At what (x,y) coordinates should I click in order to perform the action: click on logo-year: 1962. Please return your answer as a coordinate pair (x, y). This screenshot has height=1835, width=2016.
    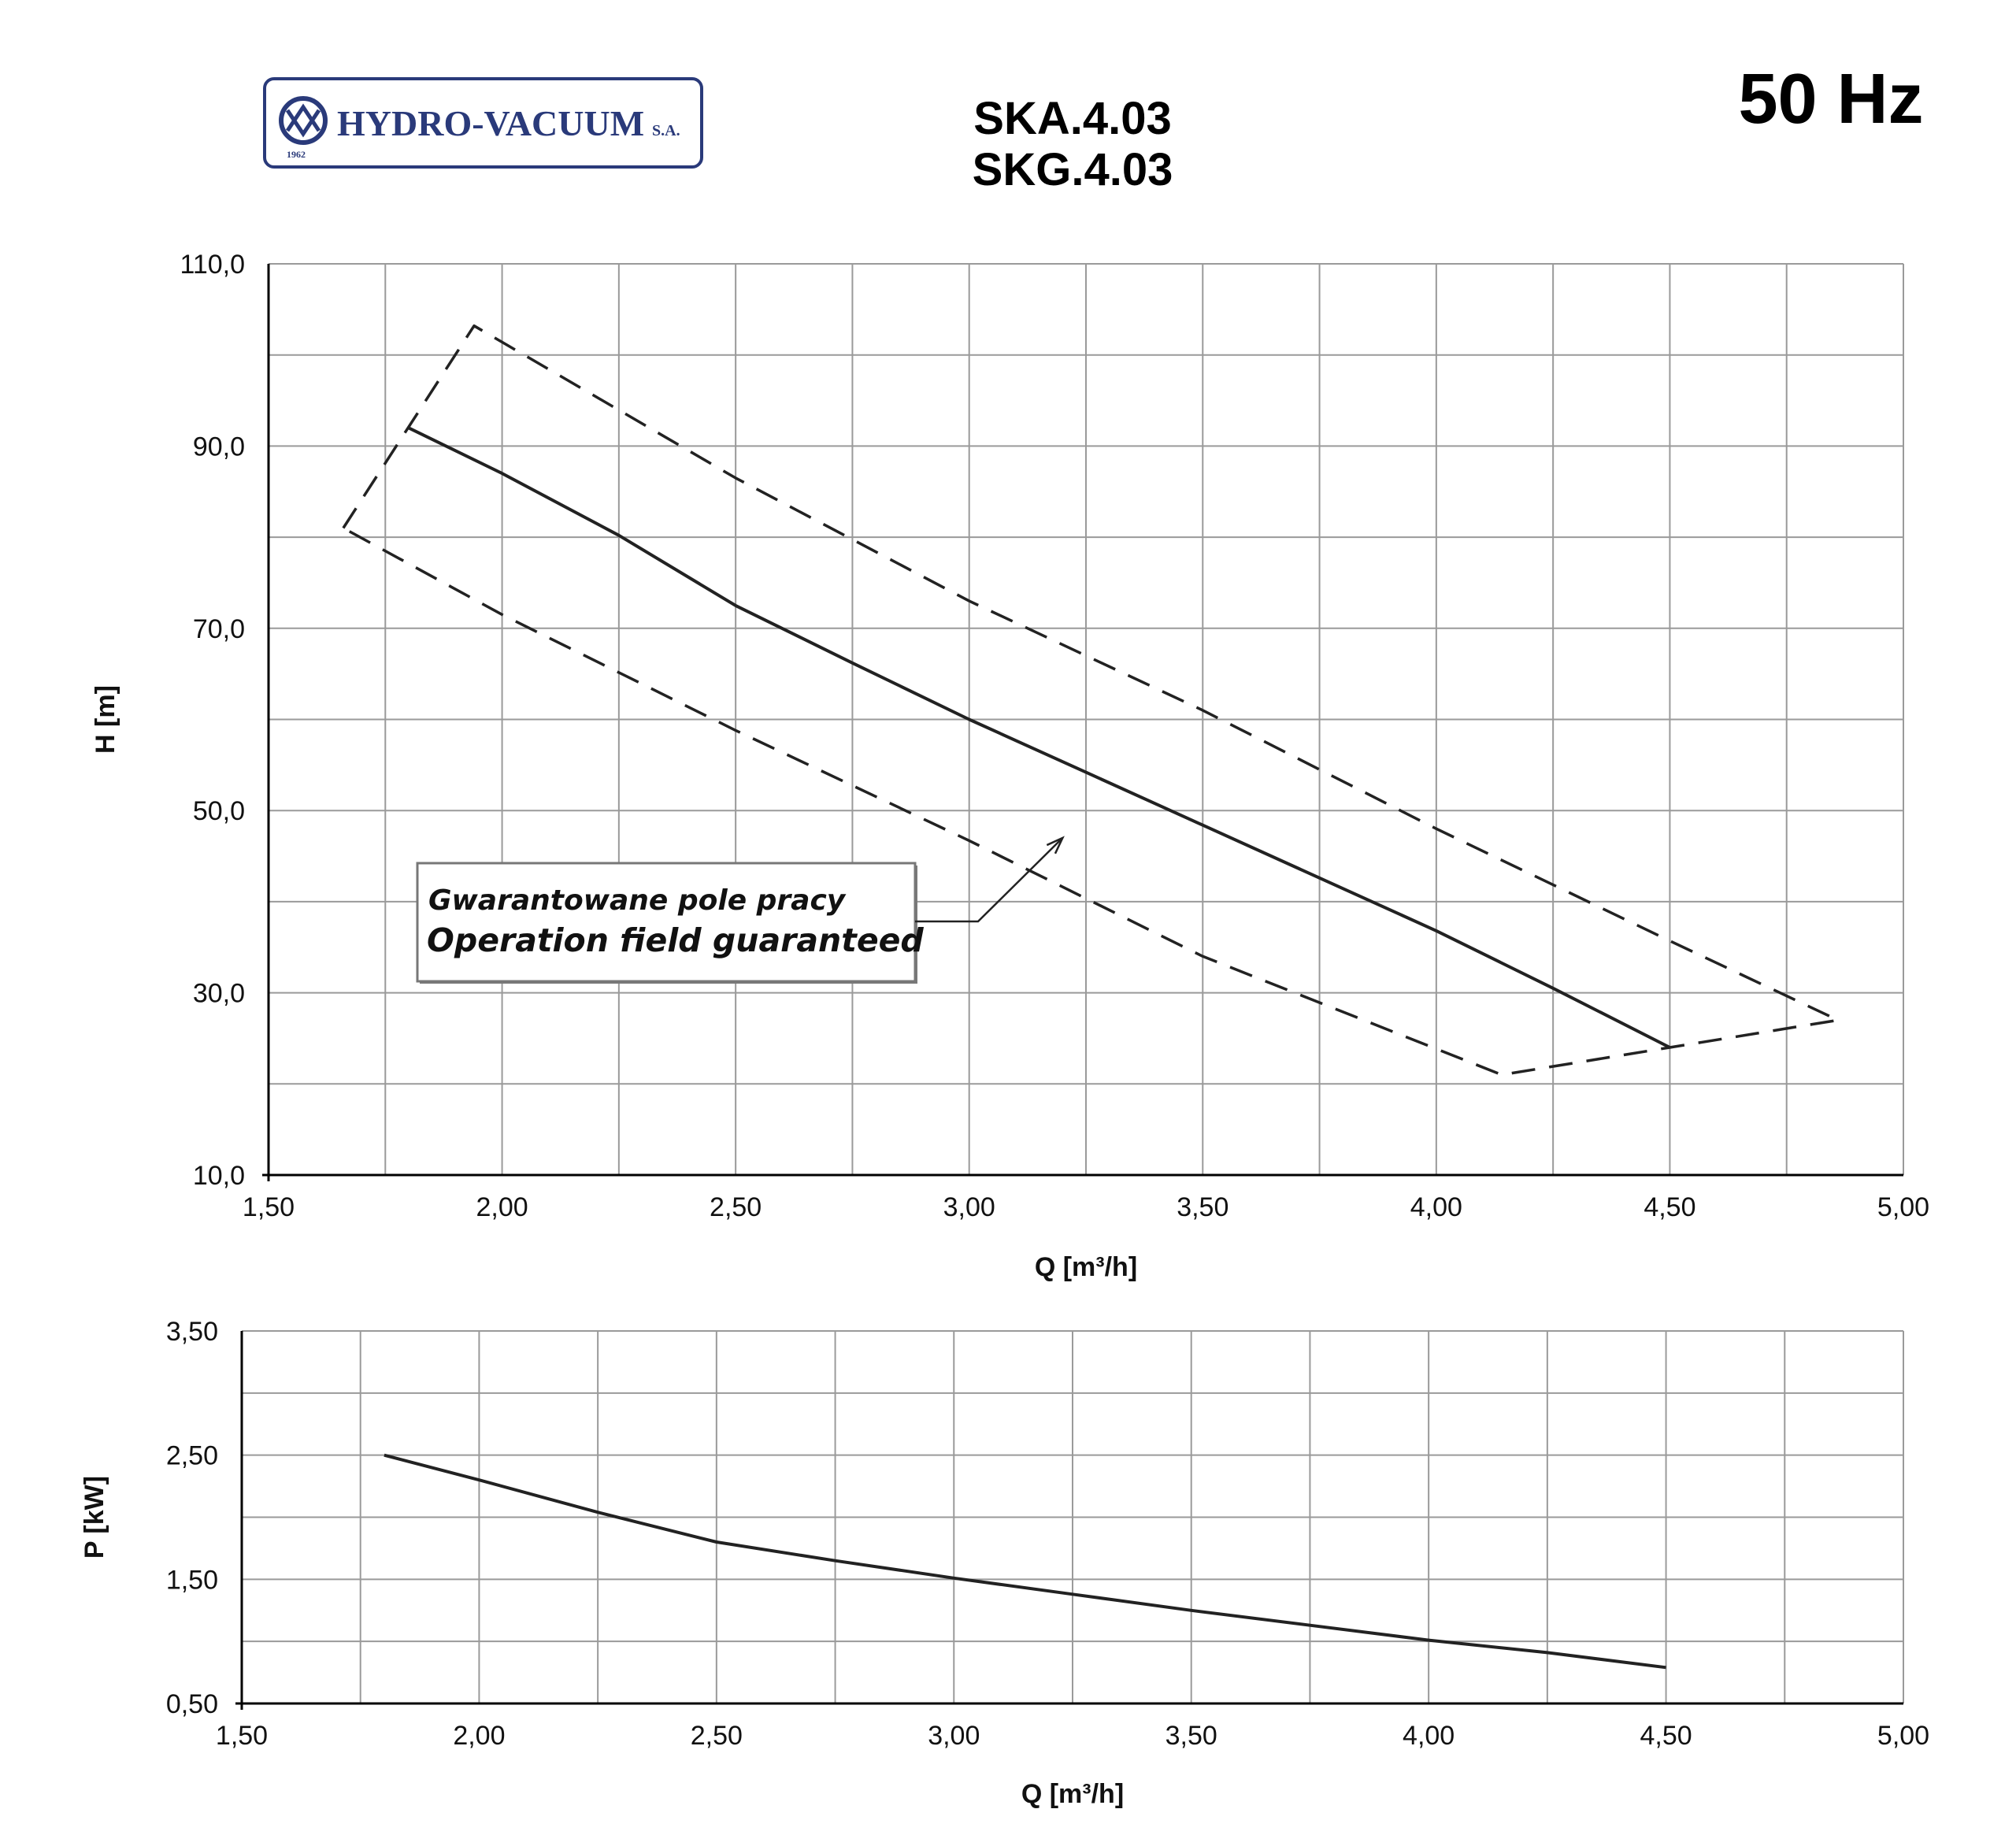
    Looking at the image, I should click on (296, 154).